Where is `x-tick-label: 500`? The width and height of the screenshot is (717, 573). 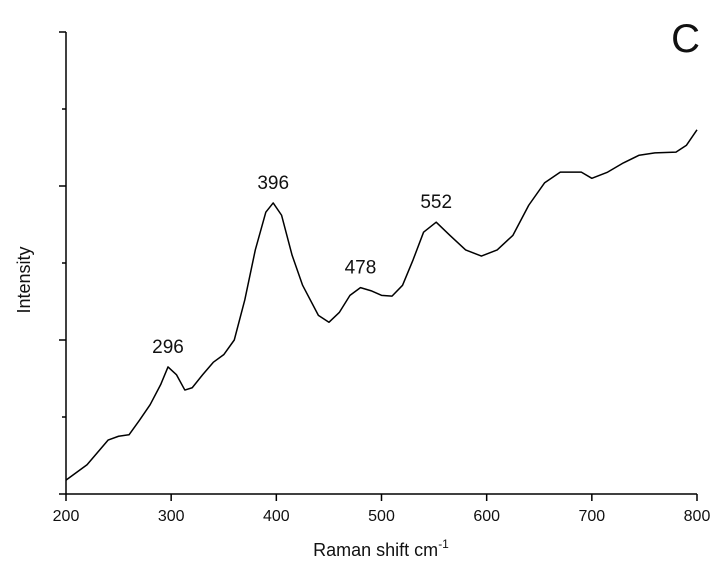 x-tick-label: 500 is located at coordinates (381, 516).